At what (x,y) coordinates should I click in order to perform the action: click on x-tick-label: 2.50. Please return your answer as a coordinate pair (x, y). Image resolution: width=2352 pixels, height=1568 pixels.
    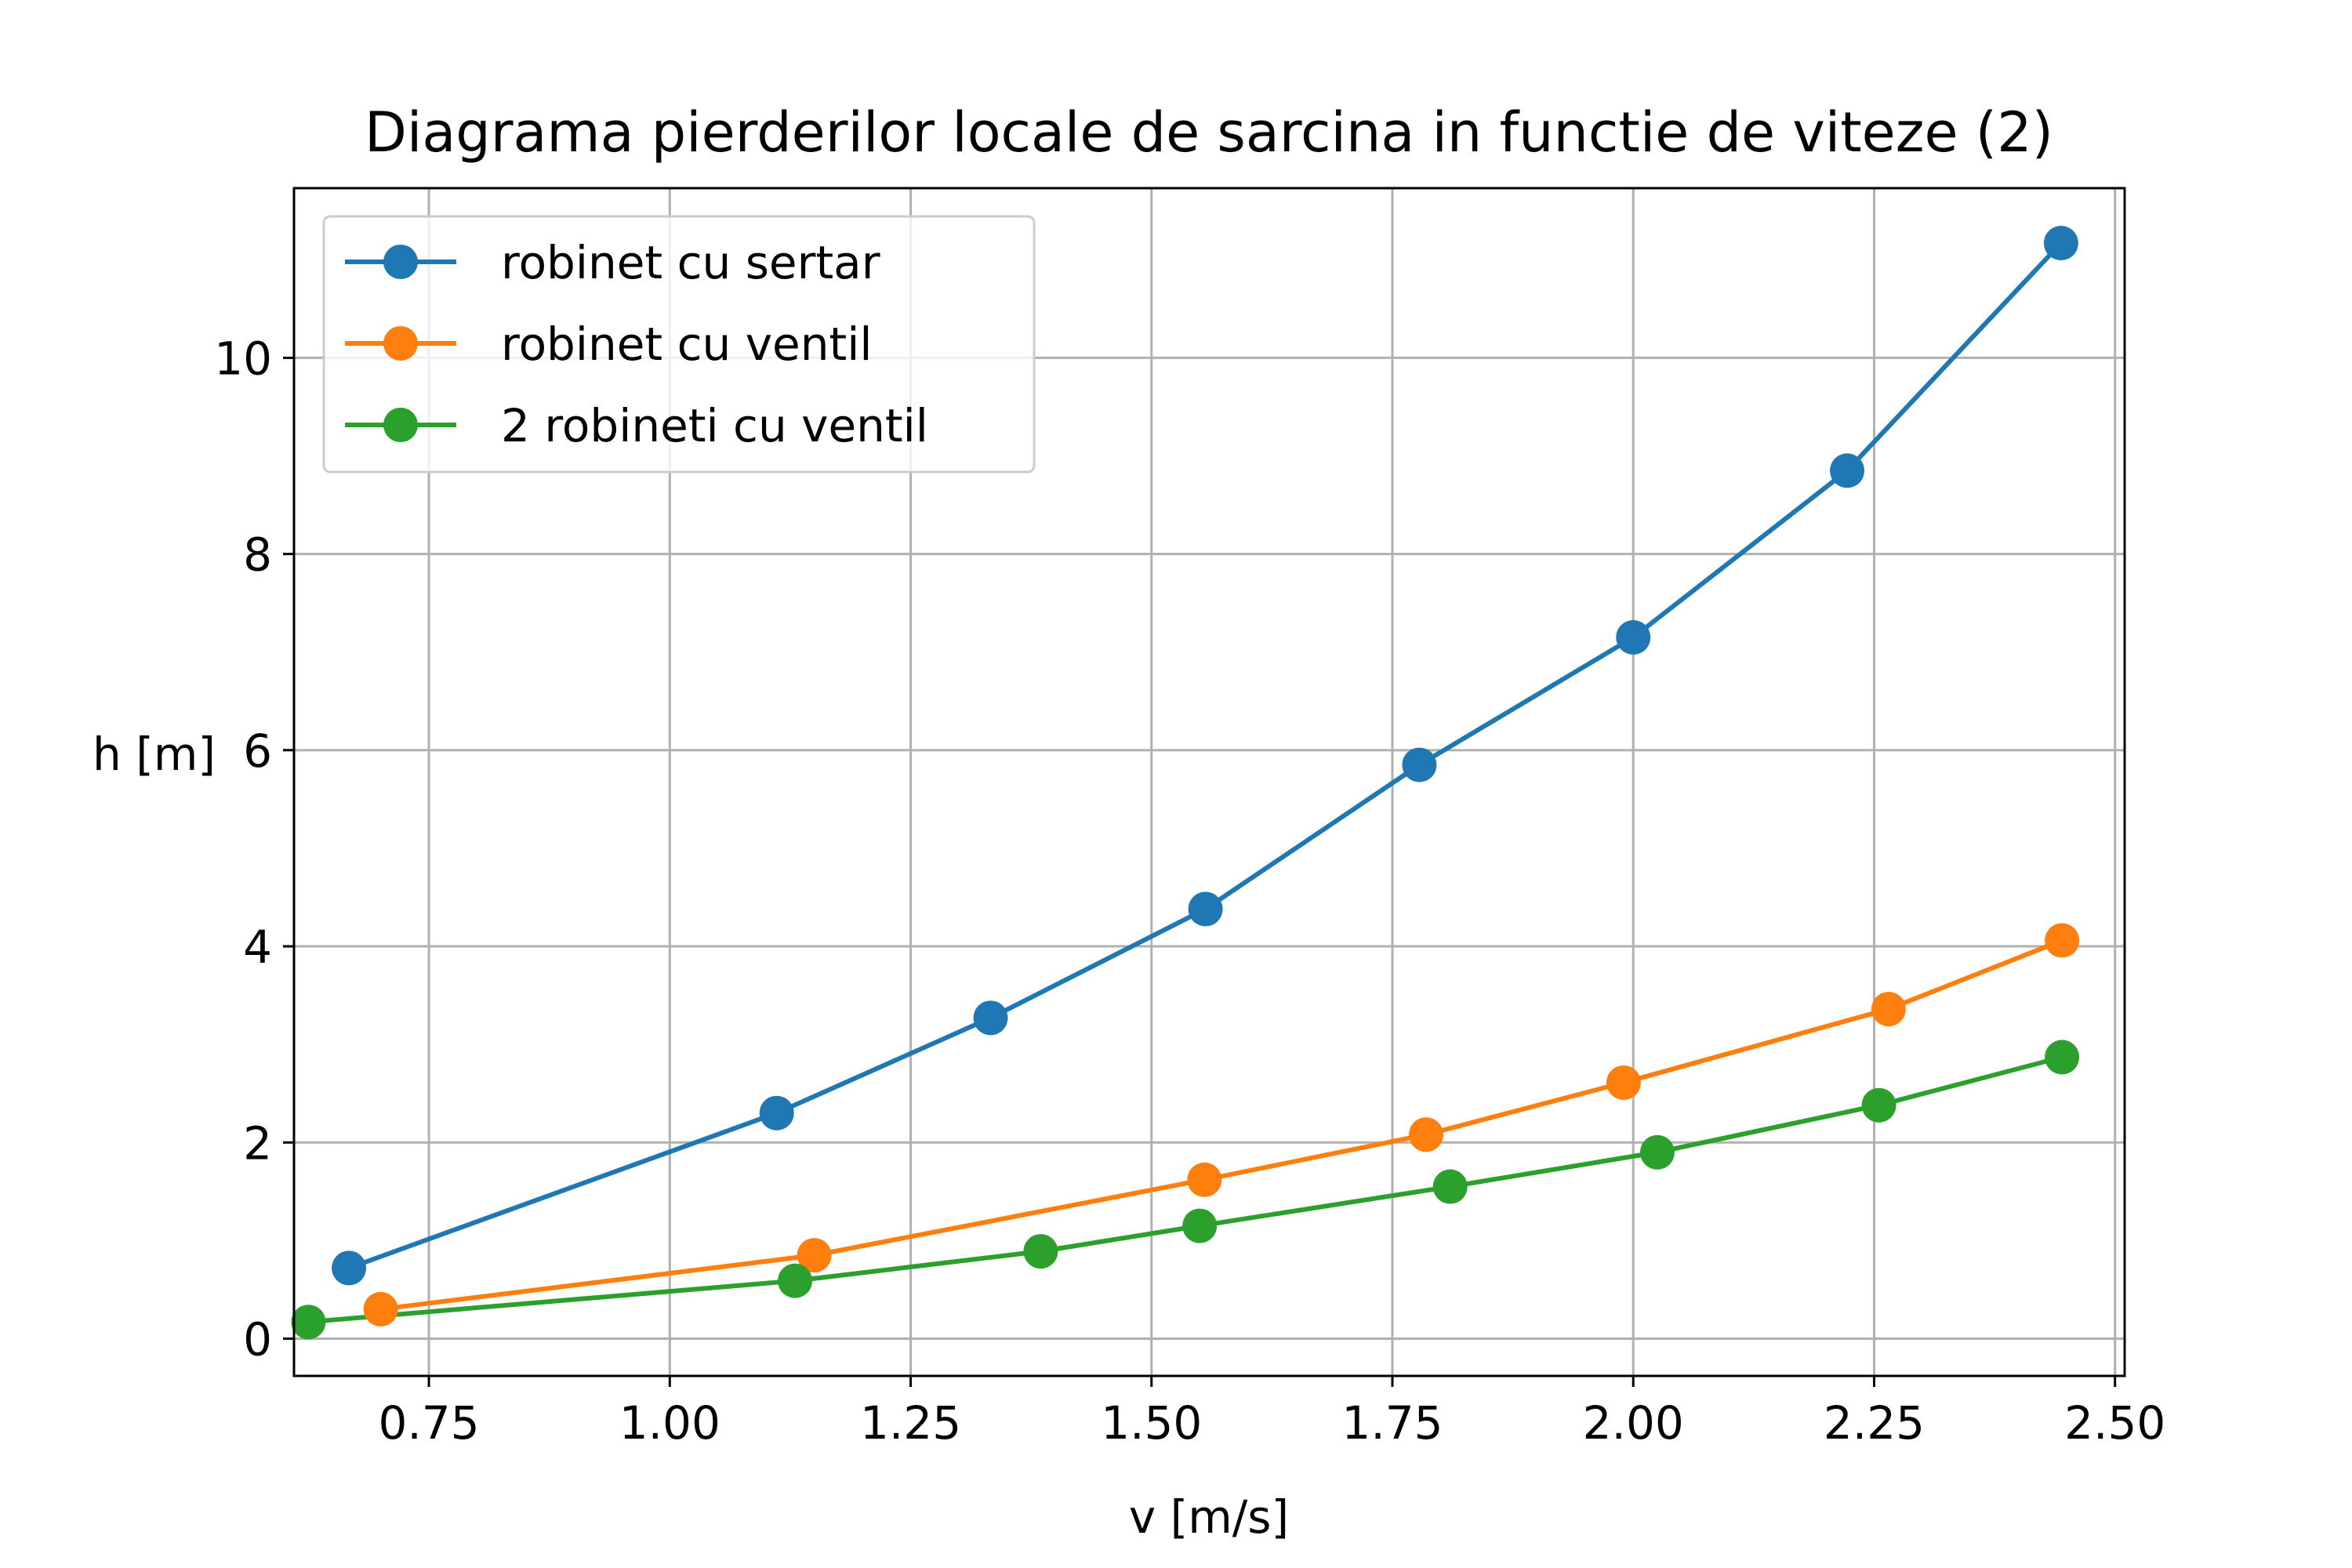
    Looking at the image, I should click on (2114, 1423).